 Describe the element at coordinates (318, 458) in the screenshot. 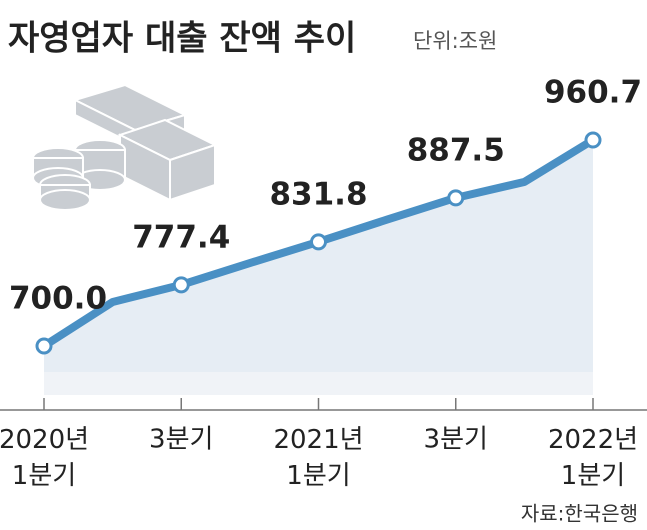

I see `x-tick-label: 2021년 1분기` at that location.